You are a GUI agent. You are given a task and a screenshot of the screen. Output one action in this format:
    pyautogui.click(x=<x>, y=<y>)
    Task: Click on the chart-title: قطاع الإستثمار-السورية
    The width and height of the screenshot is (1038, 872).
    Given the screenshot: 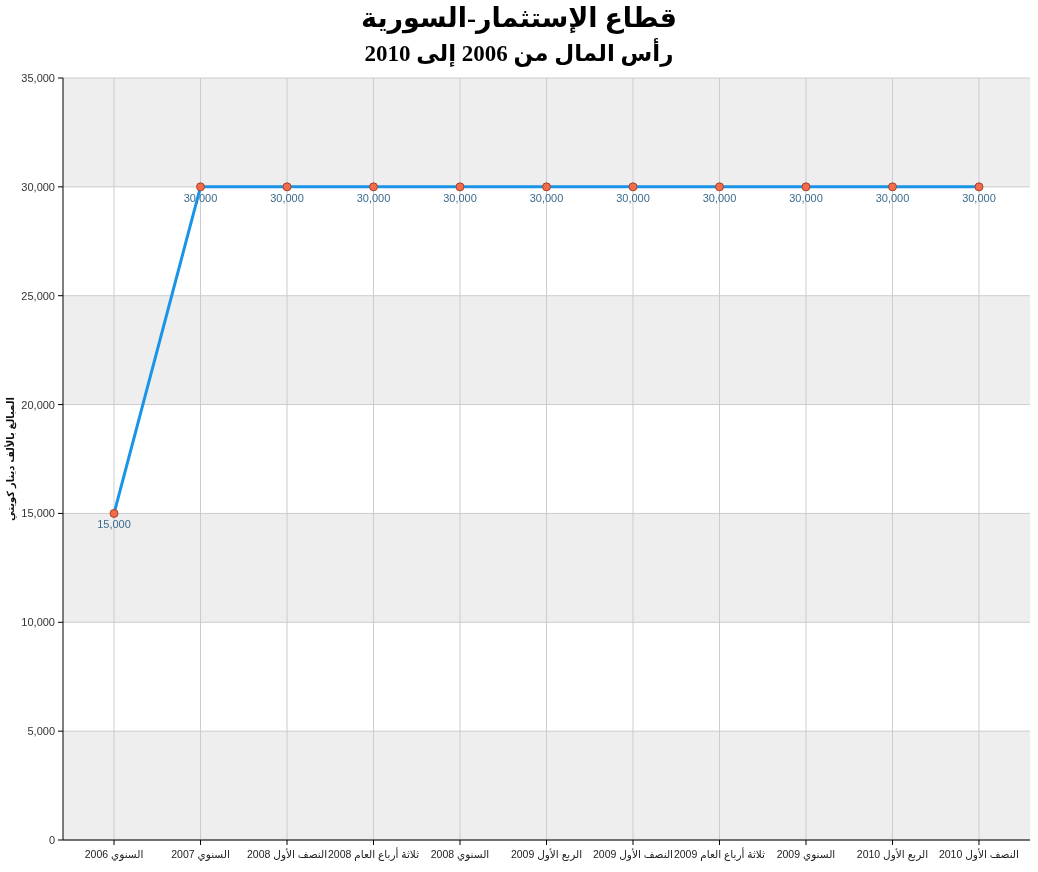 What is the action you would take?
    pyautogui.click(x=519, y=18)
    